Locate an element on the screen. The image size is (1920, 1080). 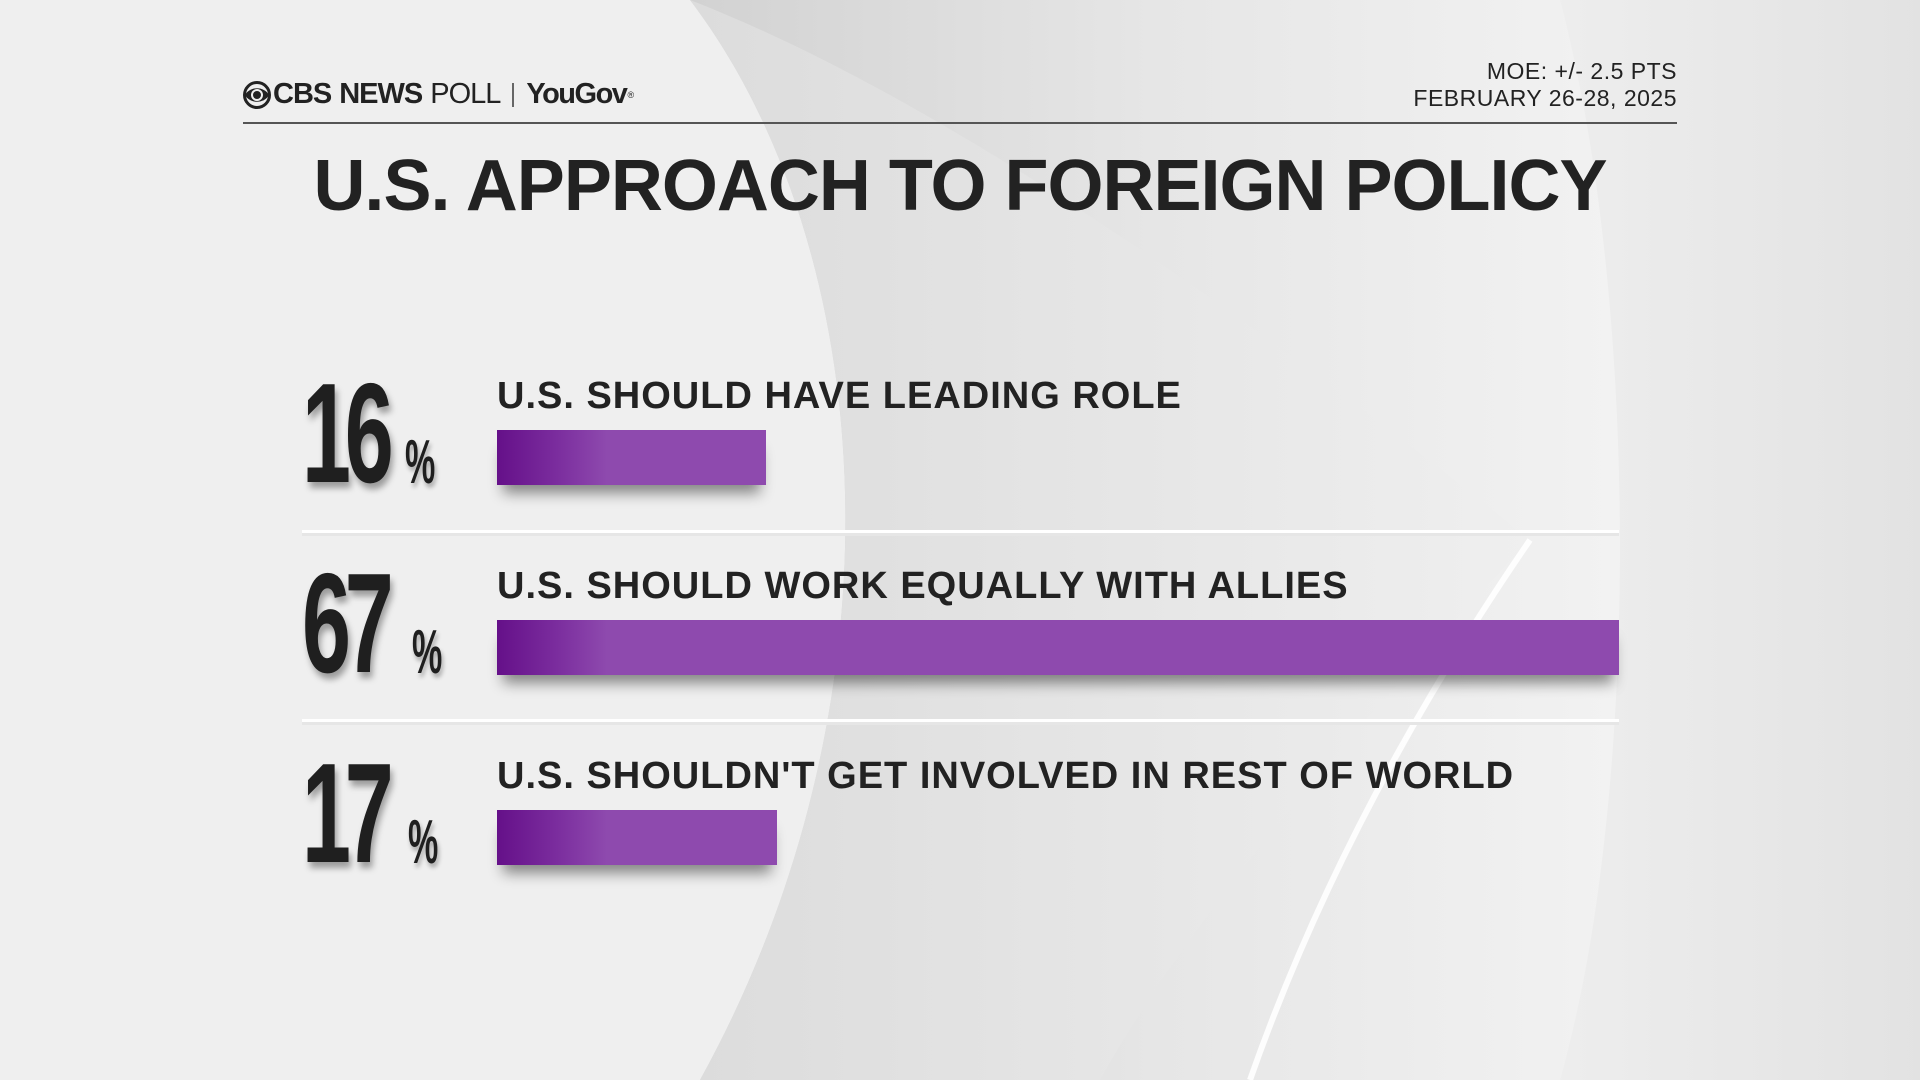
percent-value: 17 % is located at coordinates (382, 813).